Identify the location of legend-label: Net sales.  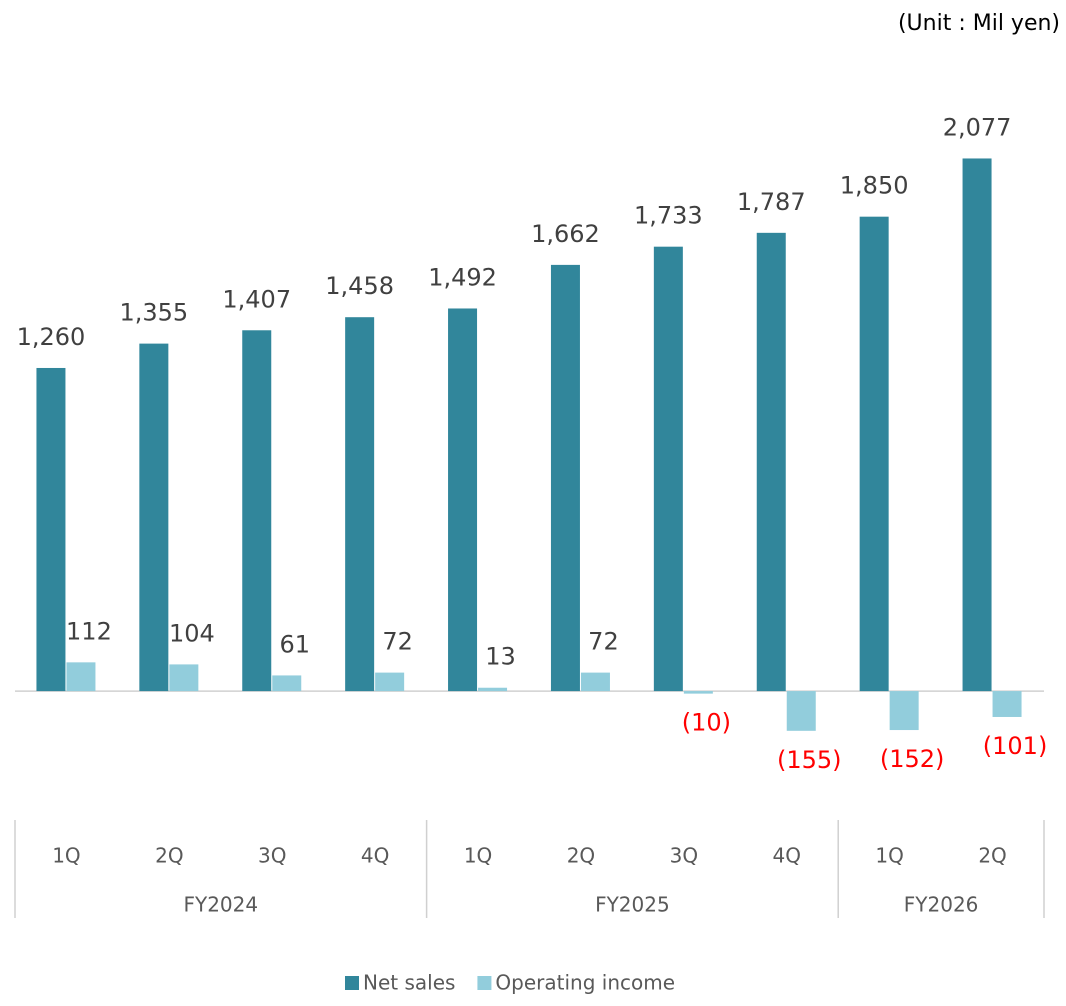
(409, 983).